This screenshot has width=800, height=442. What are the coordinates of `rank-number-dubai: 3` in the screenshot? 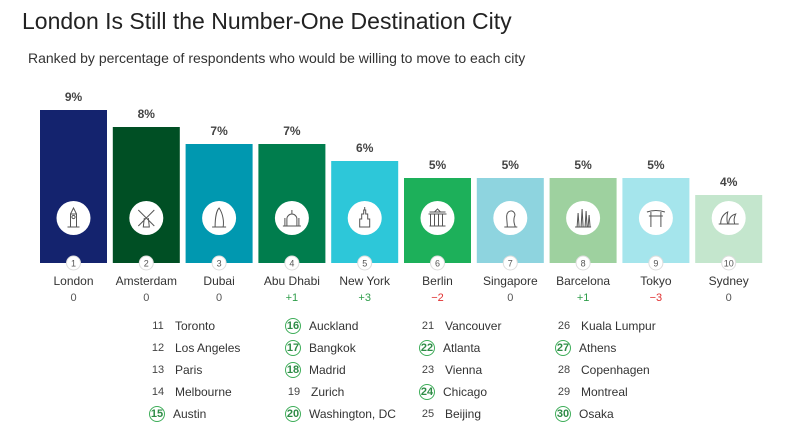 It's located at (219, 264).